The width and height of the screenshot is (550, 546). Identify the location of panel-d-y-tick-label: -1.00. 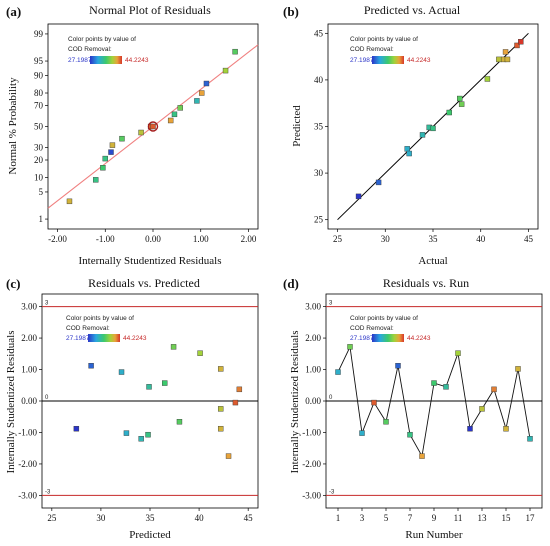
(311, 432).